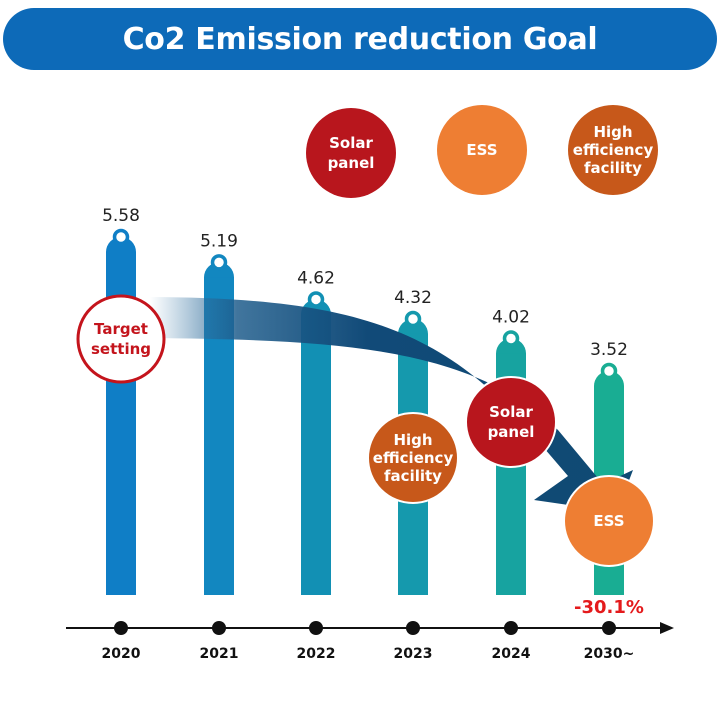 The image size is (720, 720). What do you see at coordinates (219, 262) in the screenshot?
I see `bar-marker-2021` at bounding box center [219, 262].